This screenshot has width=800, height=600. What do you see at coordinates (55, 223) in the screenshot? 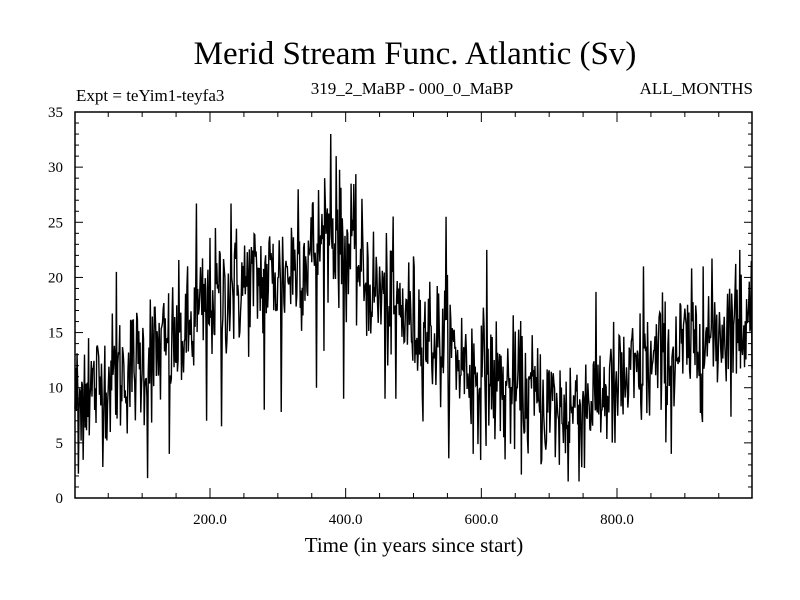
I see `y-tick-label: 25` at bounding box center [55, 223].